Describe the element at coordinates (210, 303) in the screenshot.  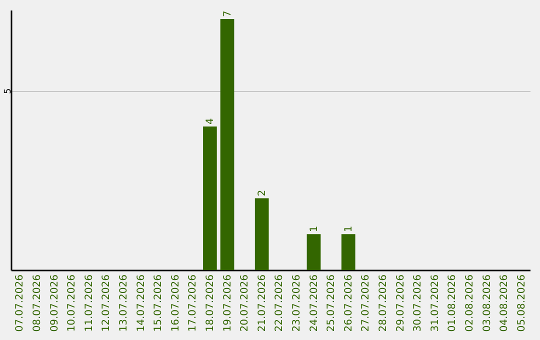
I see `x-tick-label: 18.07.2026` at that location.